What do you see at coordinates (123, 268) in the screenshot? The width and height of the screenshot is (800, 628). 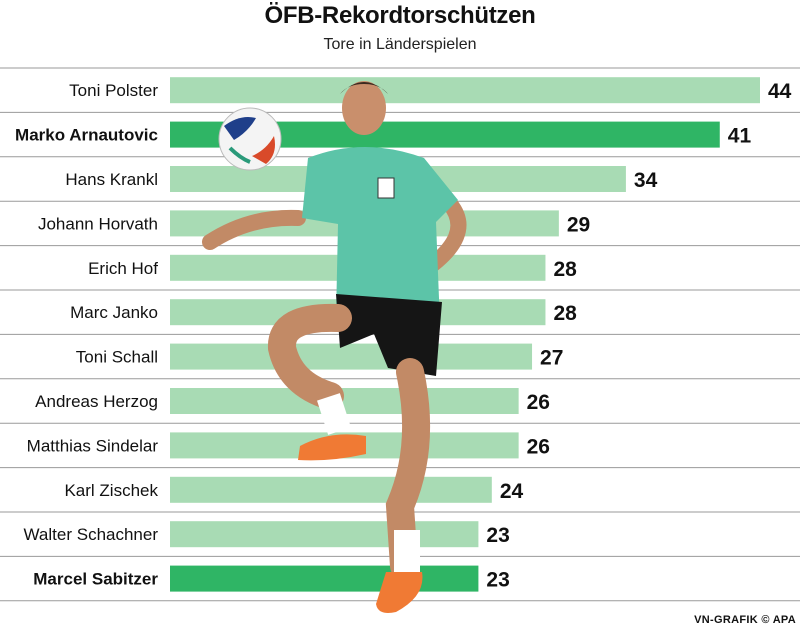 I see `category-label: Erich Hof` at bounding box center [123, 268].